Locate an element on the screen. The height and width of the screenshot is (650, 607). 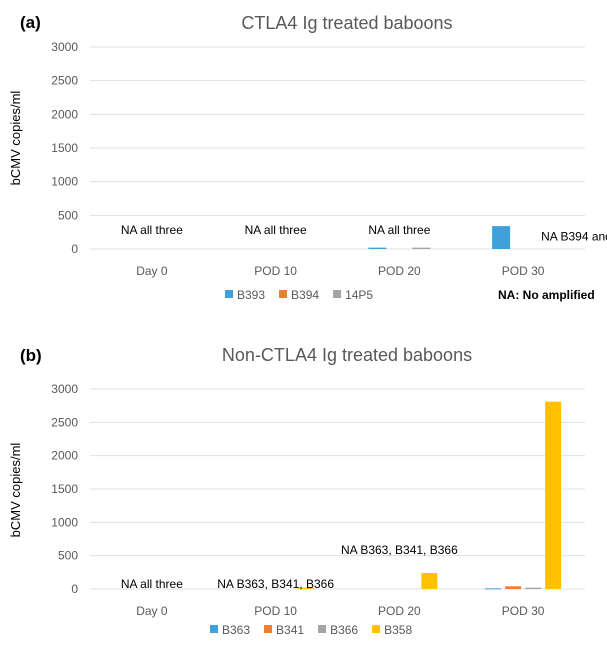
annotation: NA B394 and 14P5 is located at coordinates (574, 237).